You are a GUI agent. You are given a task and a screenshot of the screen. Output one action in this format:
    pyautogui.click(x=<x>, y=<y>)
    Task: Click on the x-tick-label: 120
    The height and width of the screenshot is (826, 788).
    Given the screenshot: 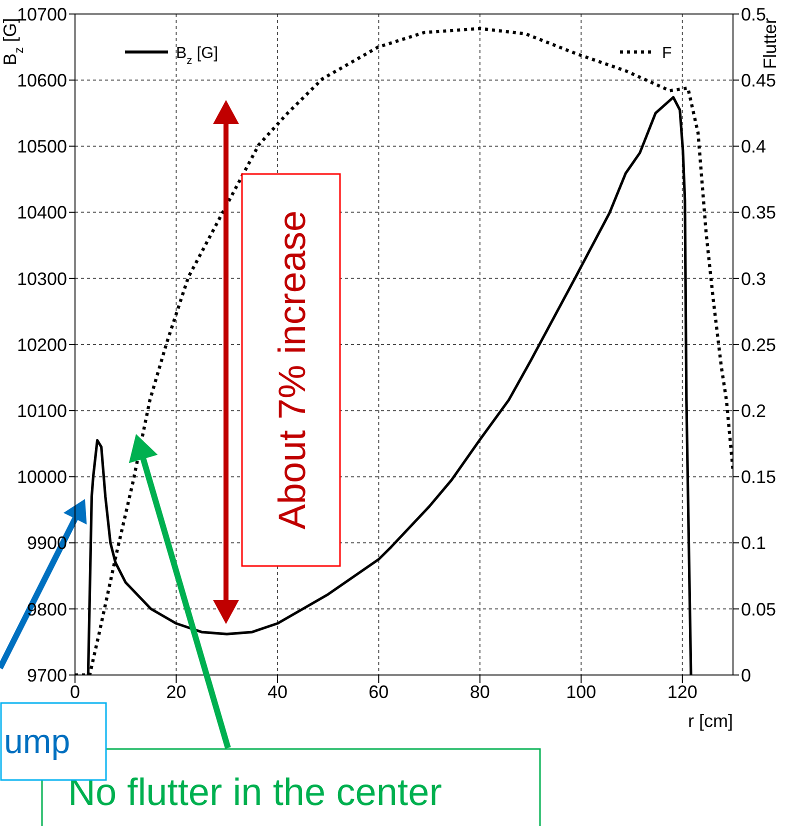 What is the action you would take?
    pyautogui.click(x=682, y=692)
    